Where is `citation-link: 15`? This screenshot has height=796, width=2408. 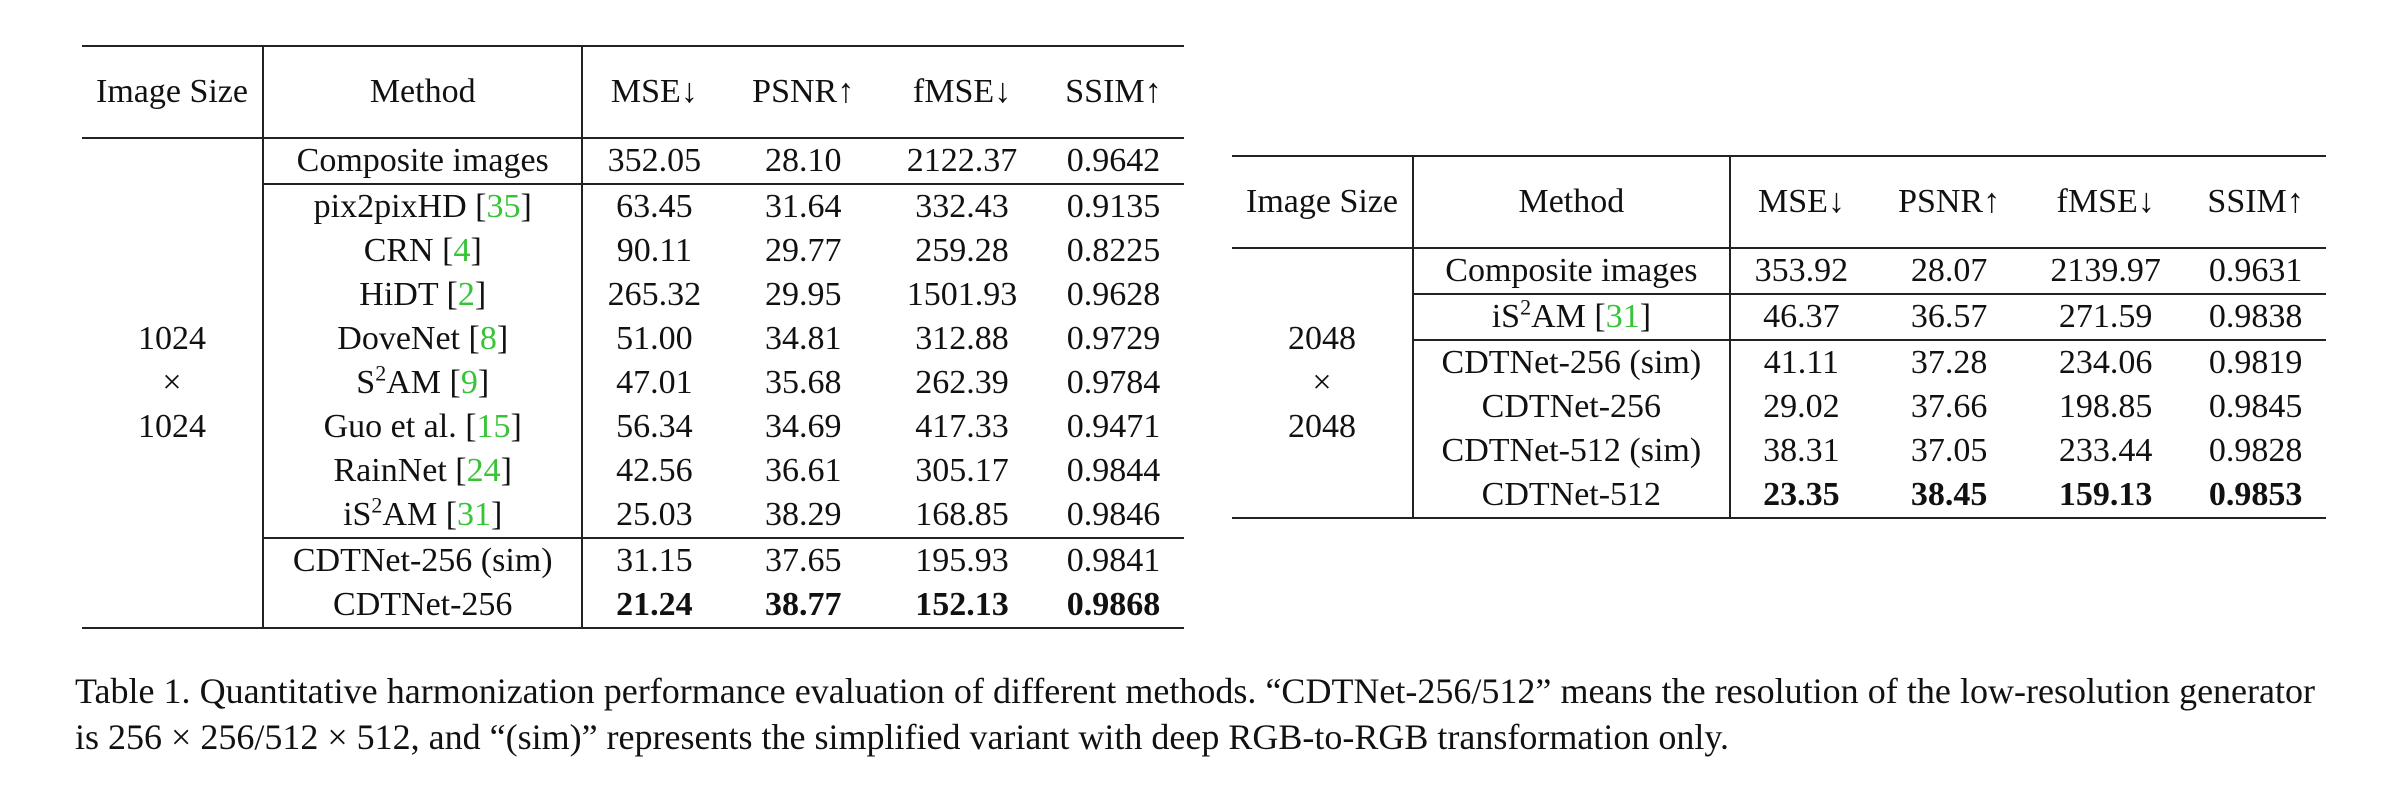 citation-link: 15 is located at coordinates (493, 426).